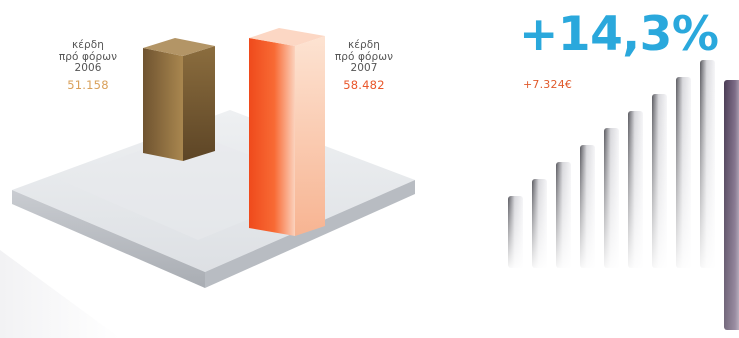  I want to click on label-line: 2006, so click(88, 68).